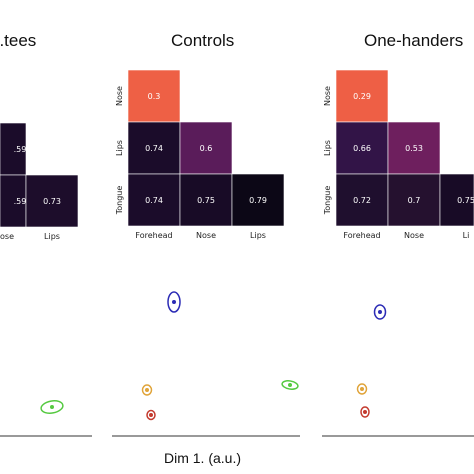  I want to click on heatmap-cell-label: 0.6, so click(206, 148).